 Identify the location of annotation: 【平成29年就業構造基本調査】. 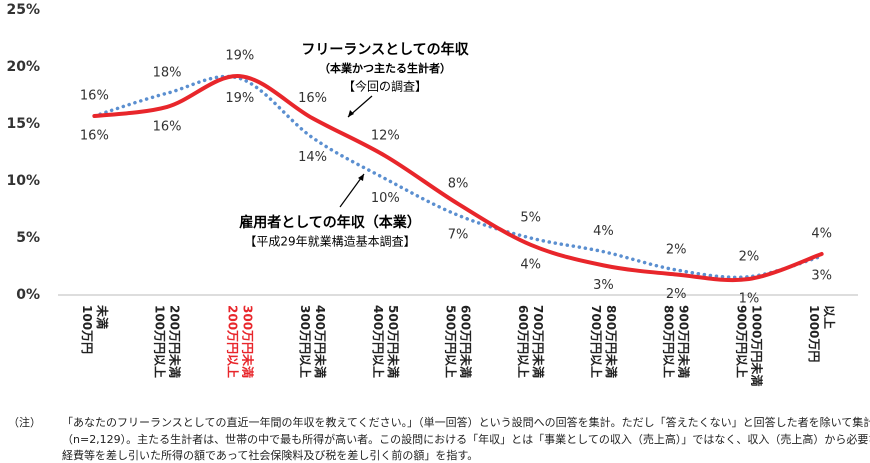
(329, 242).